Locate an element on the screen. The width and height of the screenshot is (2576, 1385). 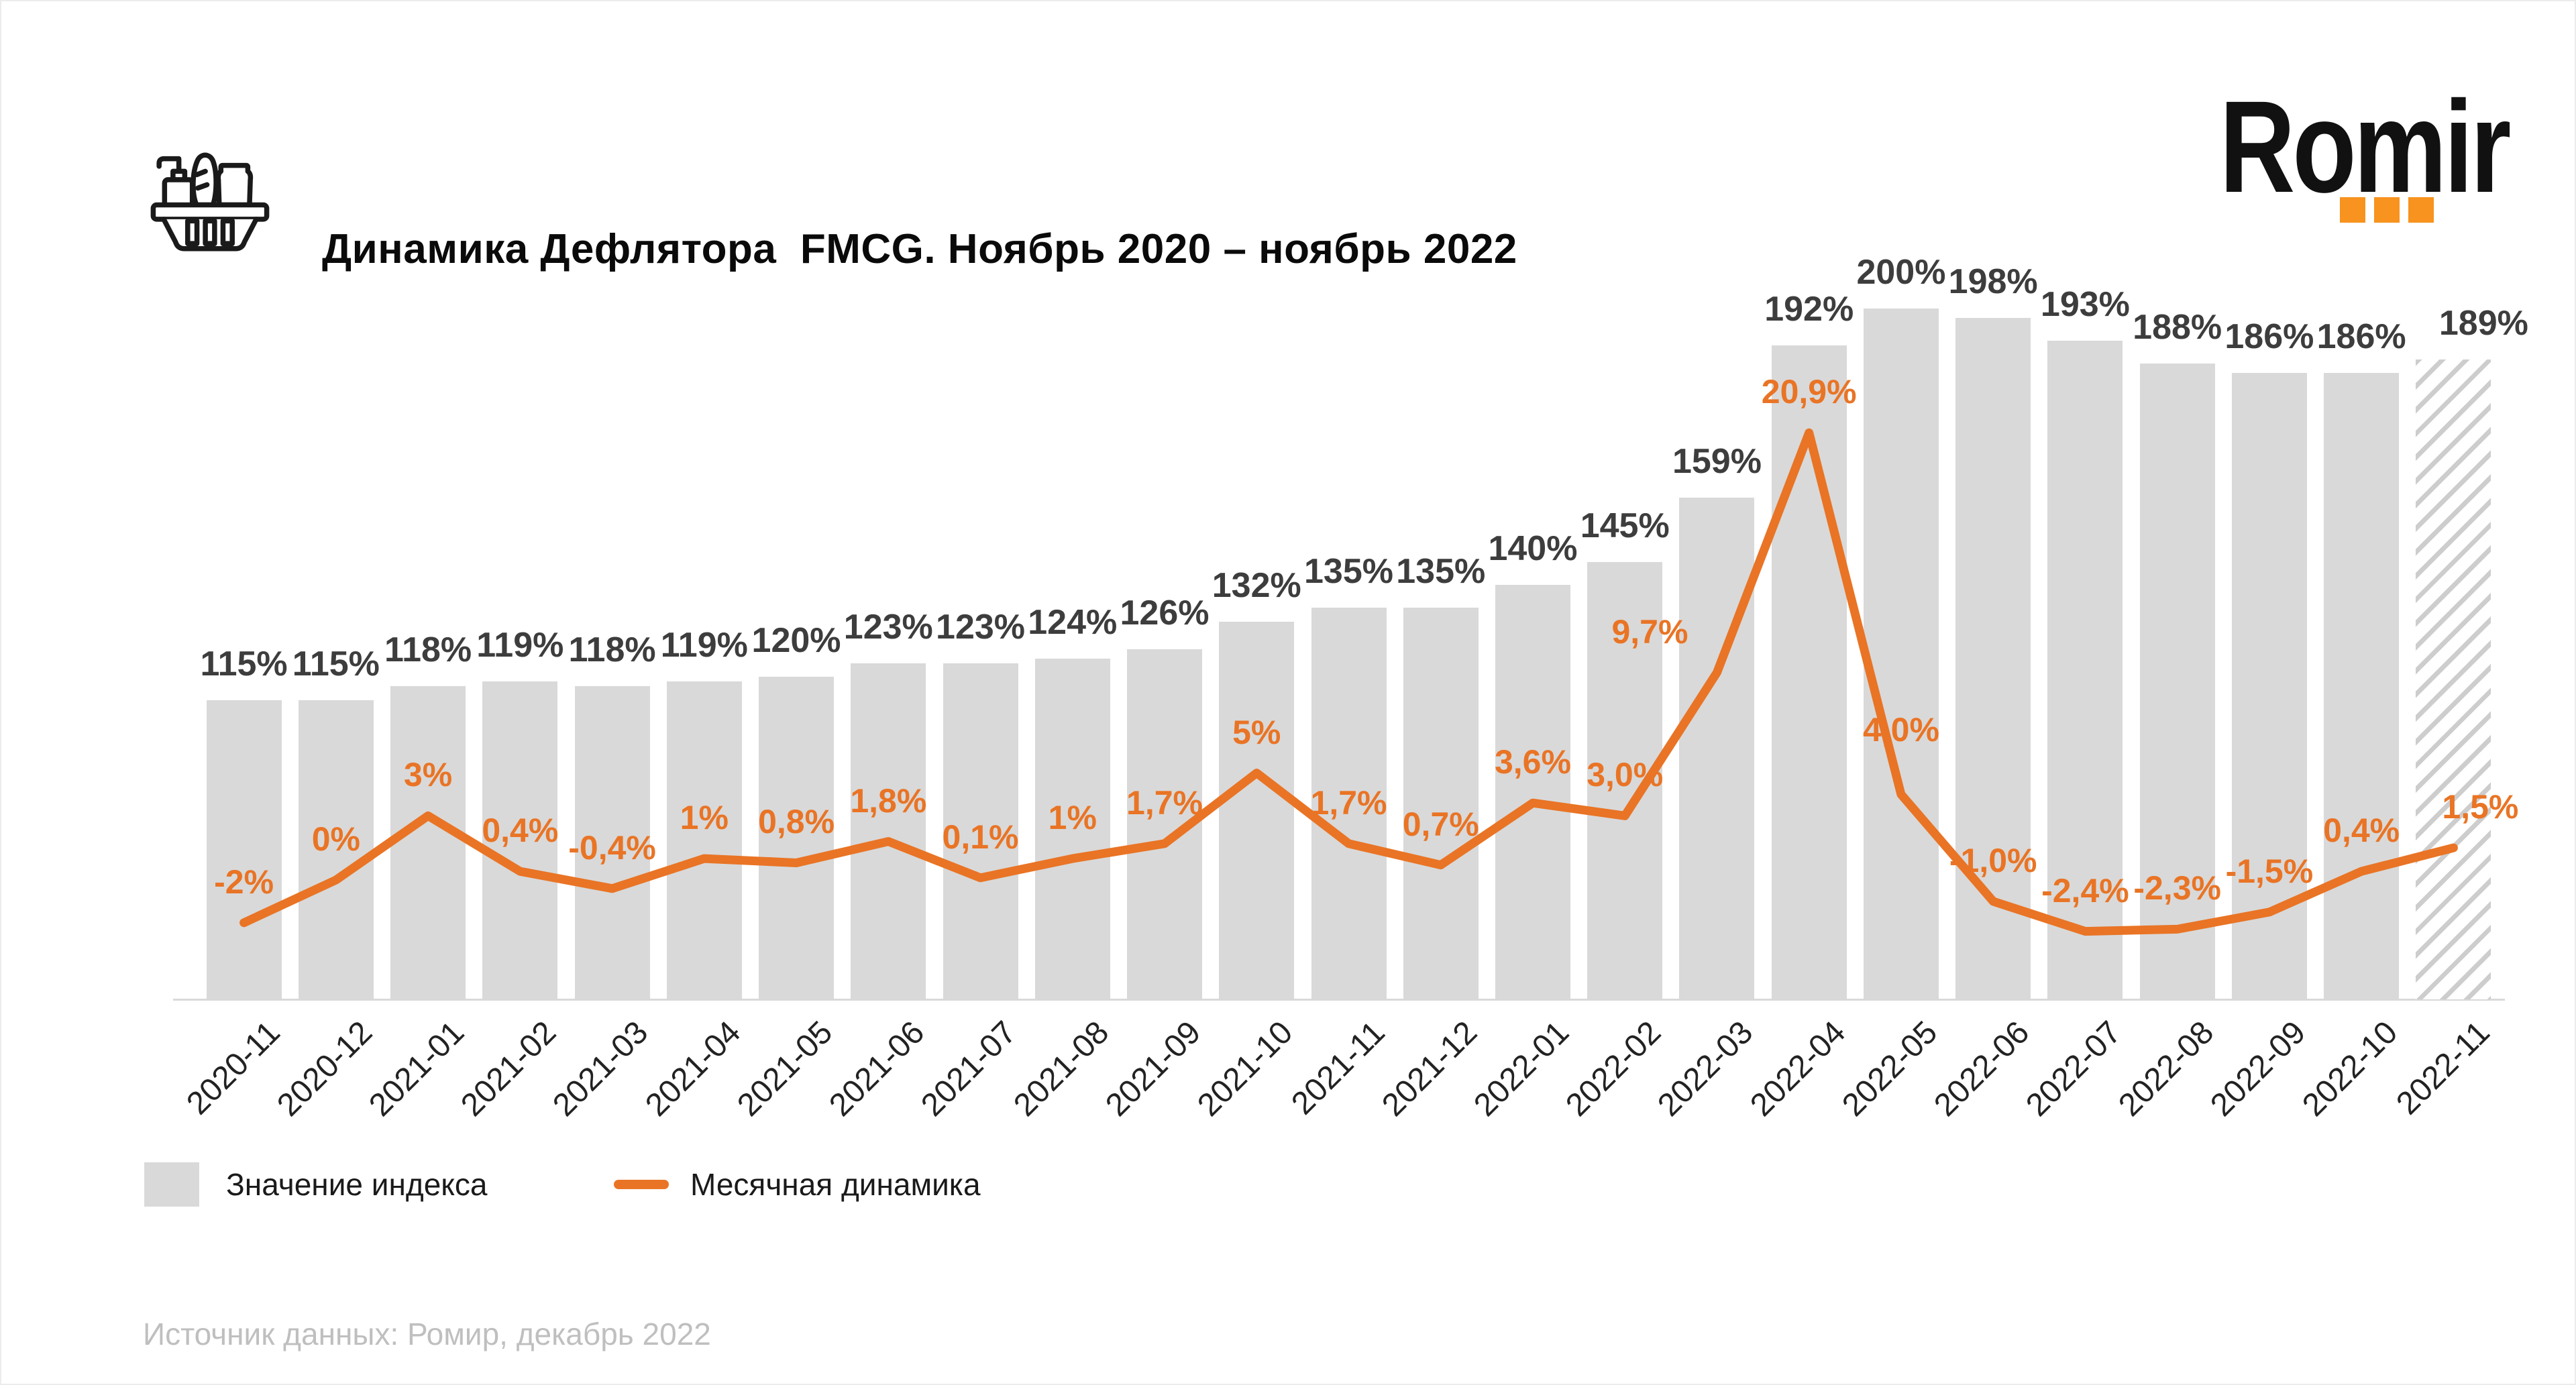
bar-value-label: 192% is located at coordinates (1809, 309).